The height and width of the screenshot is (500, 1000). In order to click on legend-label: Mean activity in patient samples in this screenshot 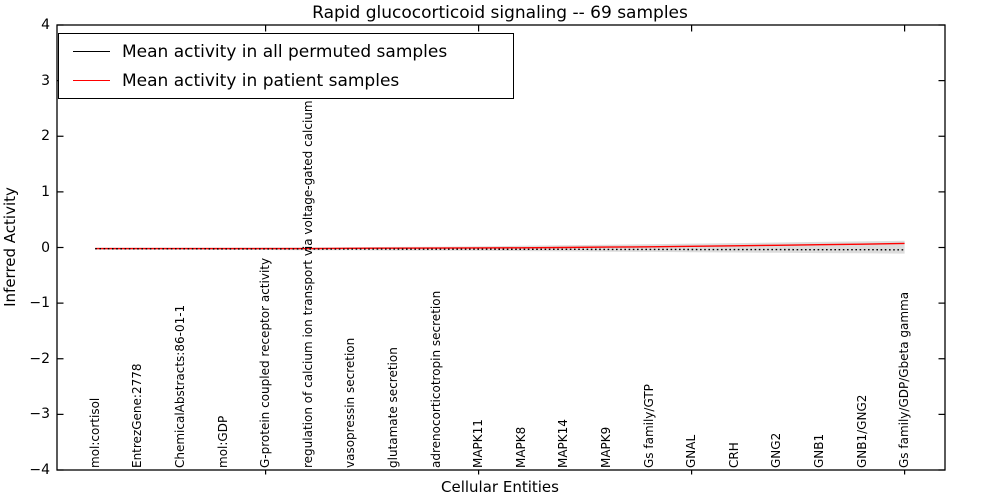, I will do `click(261, 80)`.